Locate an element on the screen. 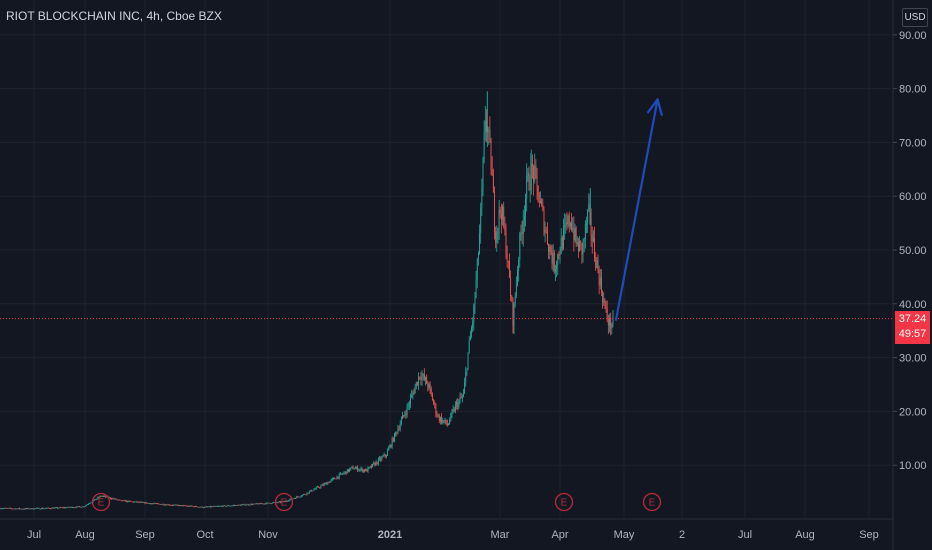 The width and height of the screenshot is (932, 550). projection-arrow-shaft is located at coordinates (636, 210).